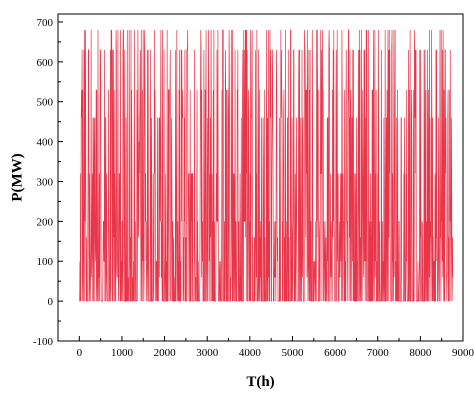 The width and height of the screenshot is (474, 400). What do you see at coordinates (45, 222) in the screenshot?
I see `y-tick-label: 200` at bounding box center [45, 222].